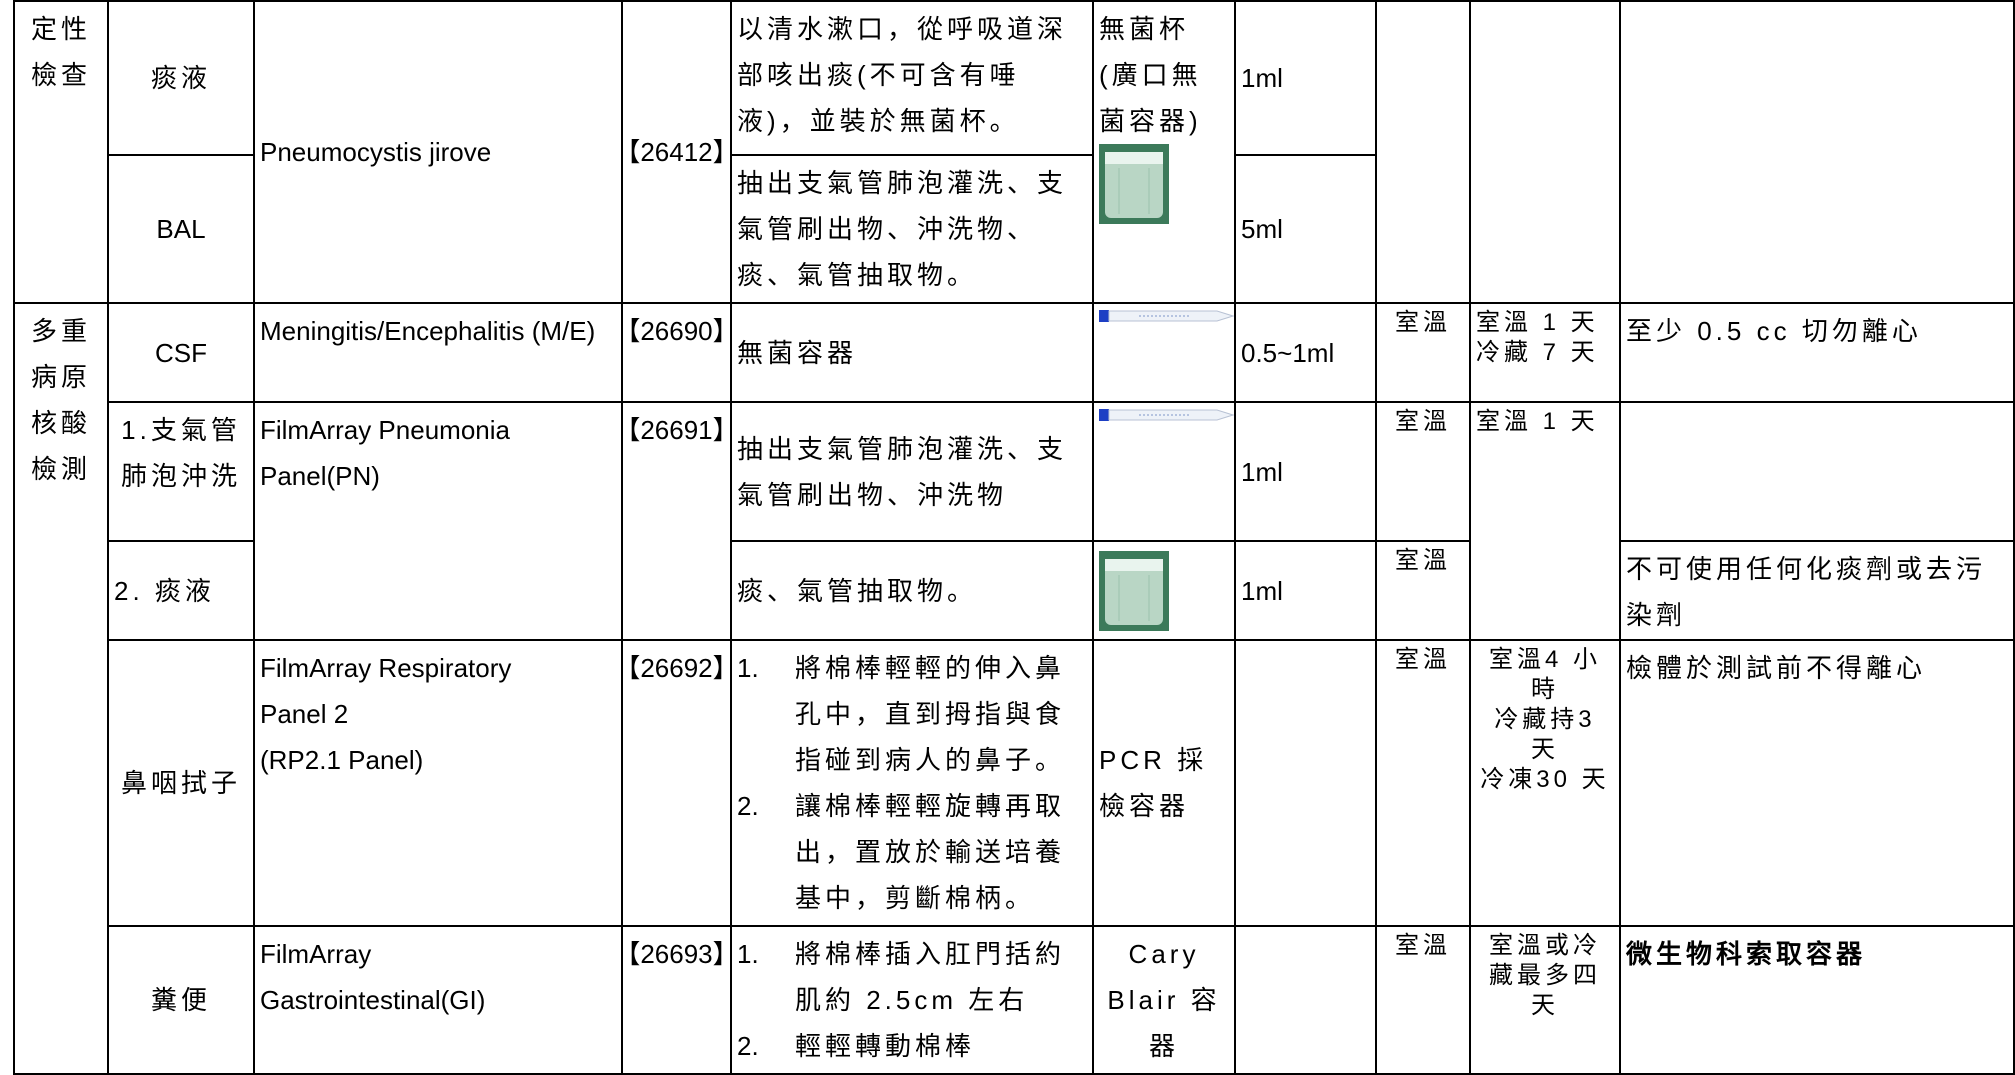 The image size is (2015, 1075). I want to click on cell-line: (RP2.1 Panel), so click(342, 760).